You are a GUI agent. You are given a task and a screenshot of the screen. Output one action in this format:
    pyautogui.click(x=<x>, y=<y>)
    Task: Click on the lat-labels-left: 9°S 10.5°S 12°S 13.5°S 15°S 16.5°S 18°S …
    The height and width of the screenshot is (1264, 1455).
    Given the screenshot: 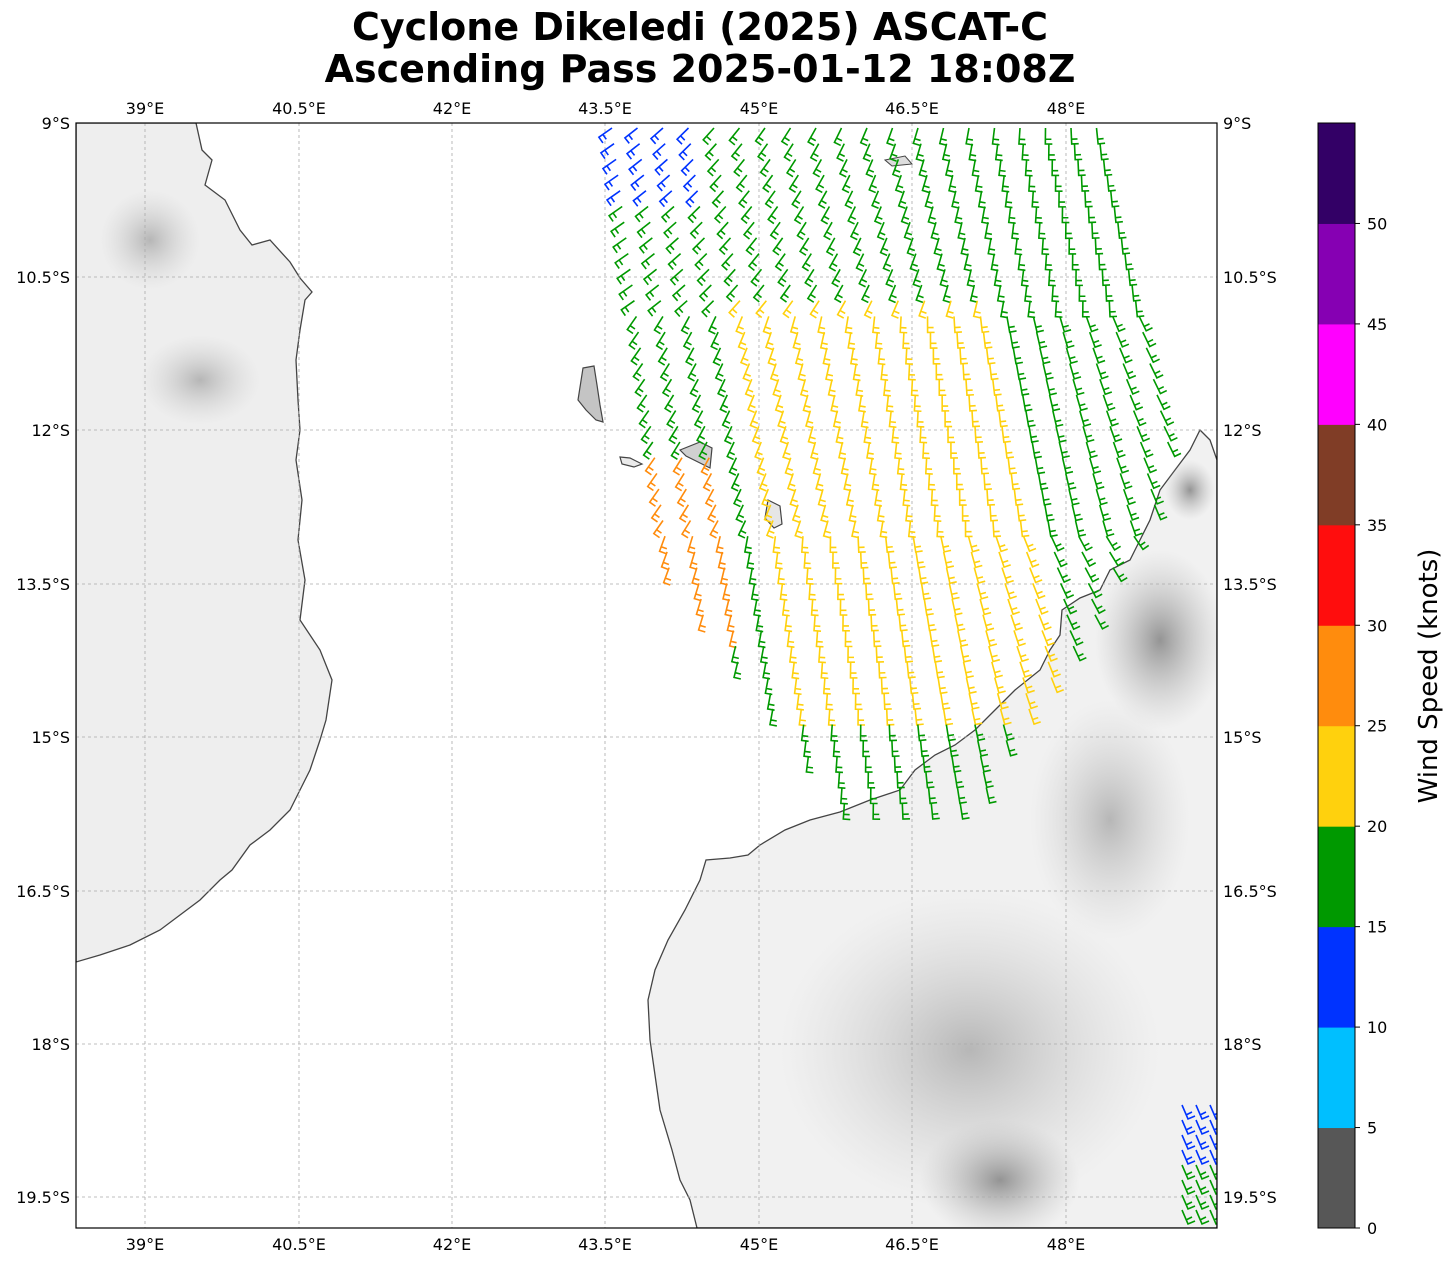 What is the action you would take?
    pyautogui.click(x=43, y=660)
    